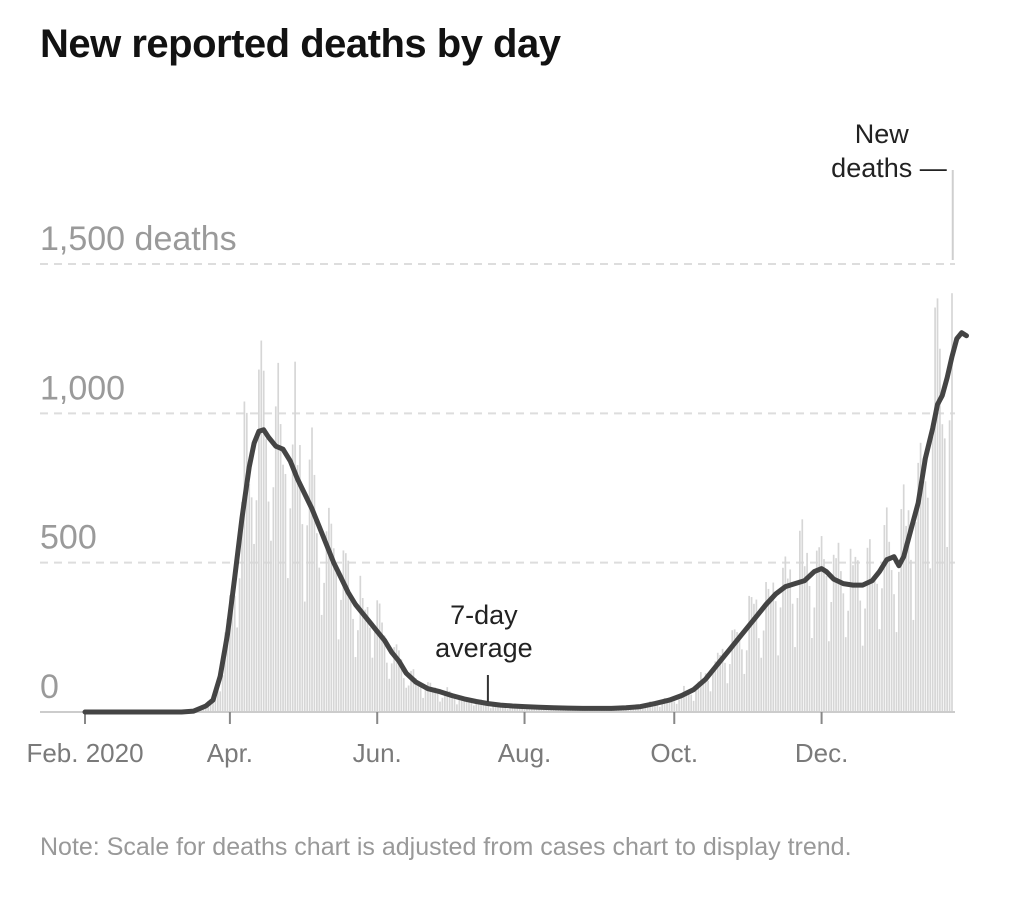 The image size is (1024, 921). I want to click on y-axis-labels: 0 500 1,000 1,500 deaths, so click(138, 463).